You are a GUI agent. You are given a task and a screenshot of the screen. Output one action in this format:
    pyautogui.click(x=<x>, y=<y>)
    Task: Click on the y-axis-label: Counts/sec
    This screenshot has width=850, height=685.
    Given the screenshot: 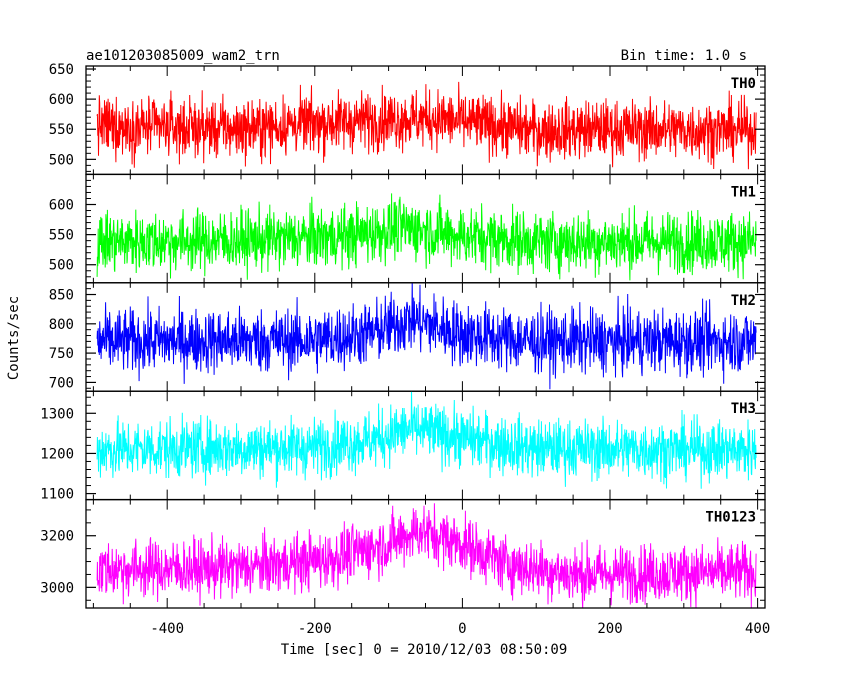 What is the action you would take?
    pyautogui.click(x=14, y=338)
    